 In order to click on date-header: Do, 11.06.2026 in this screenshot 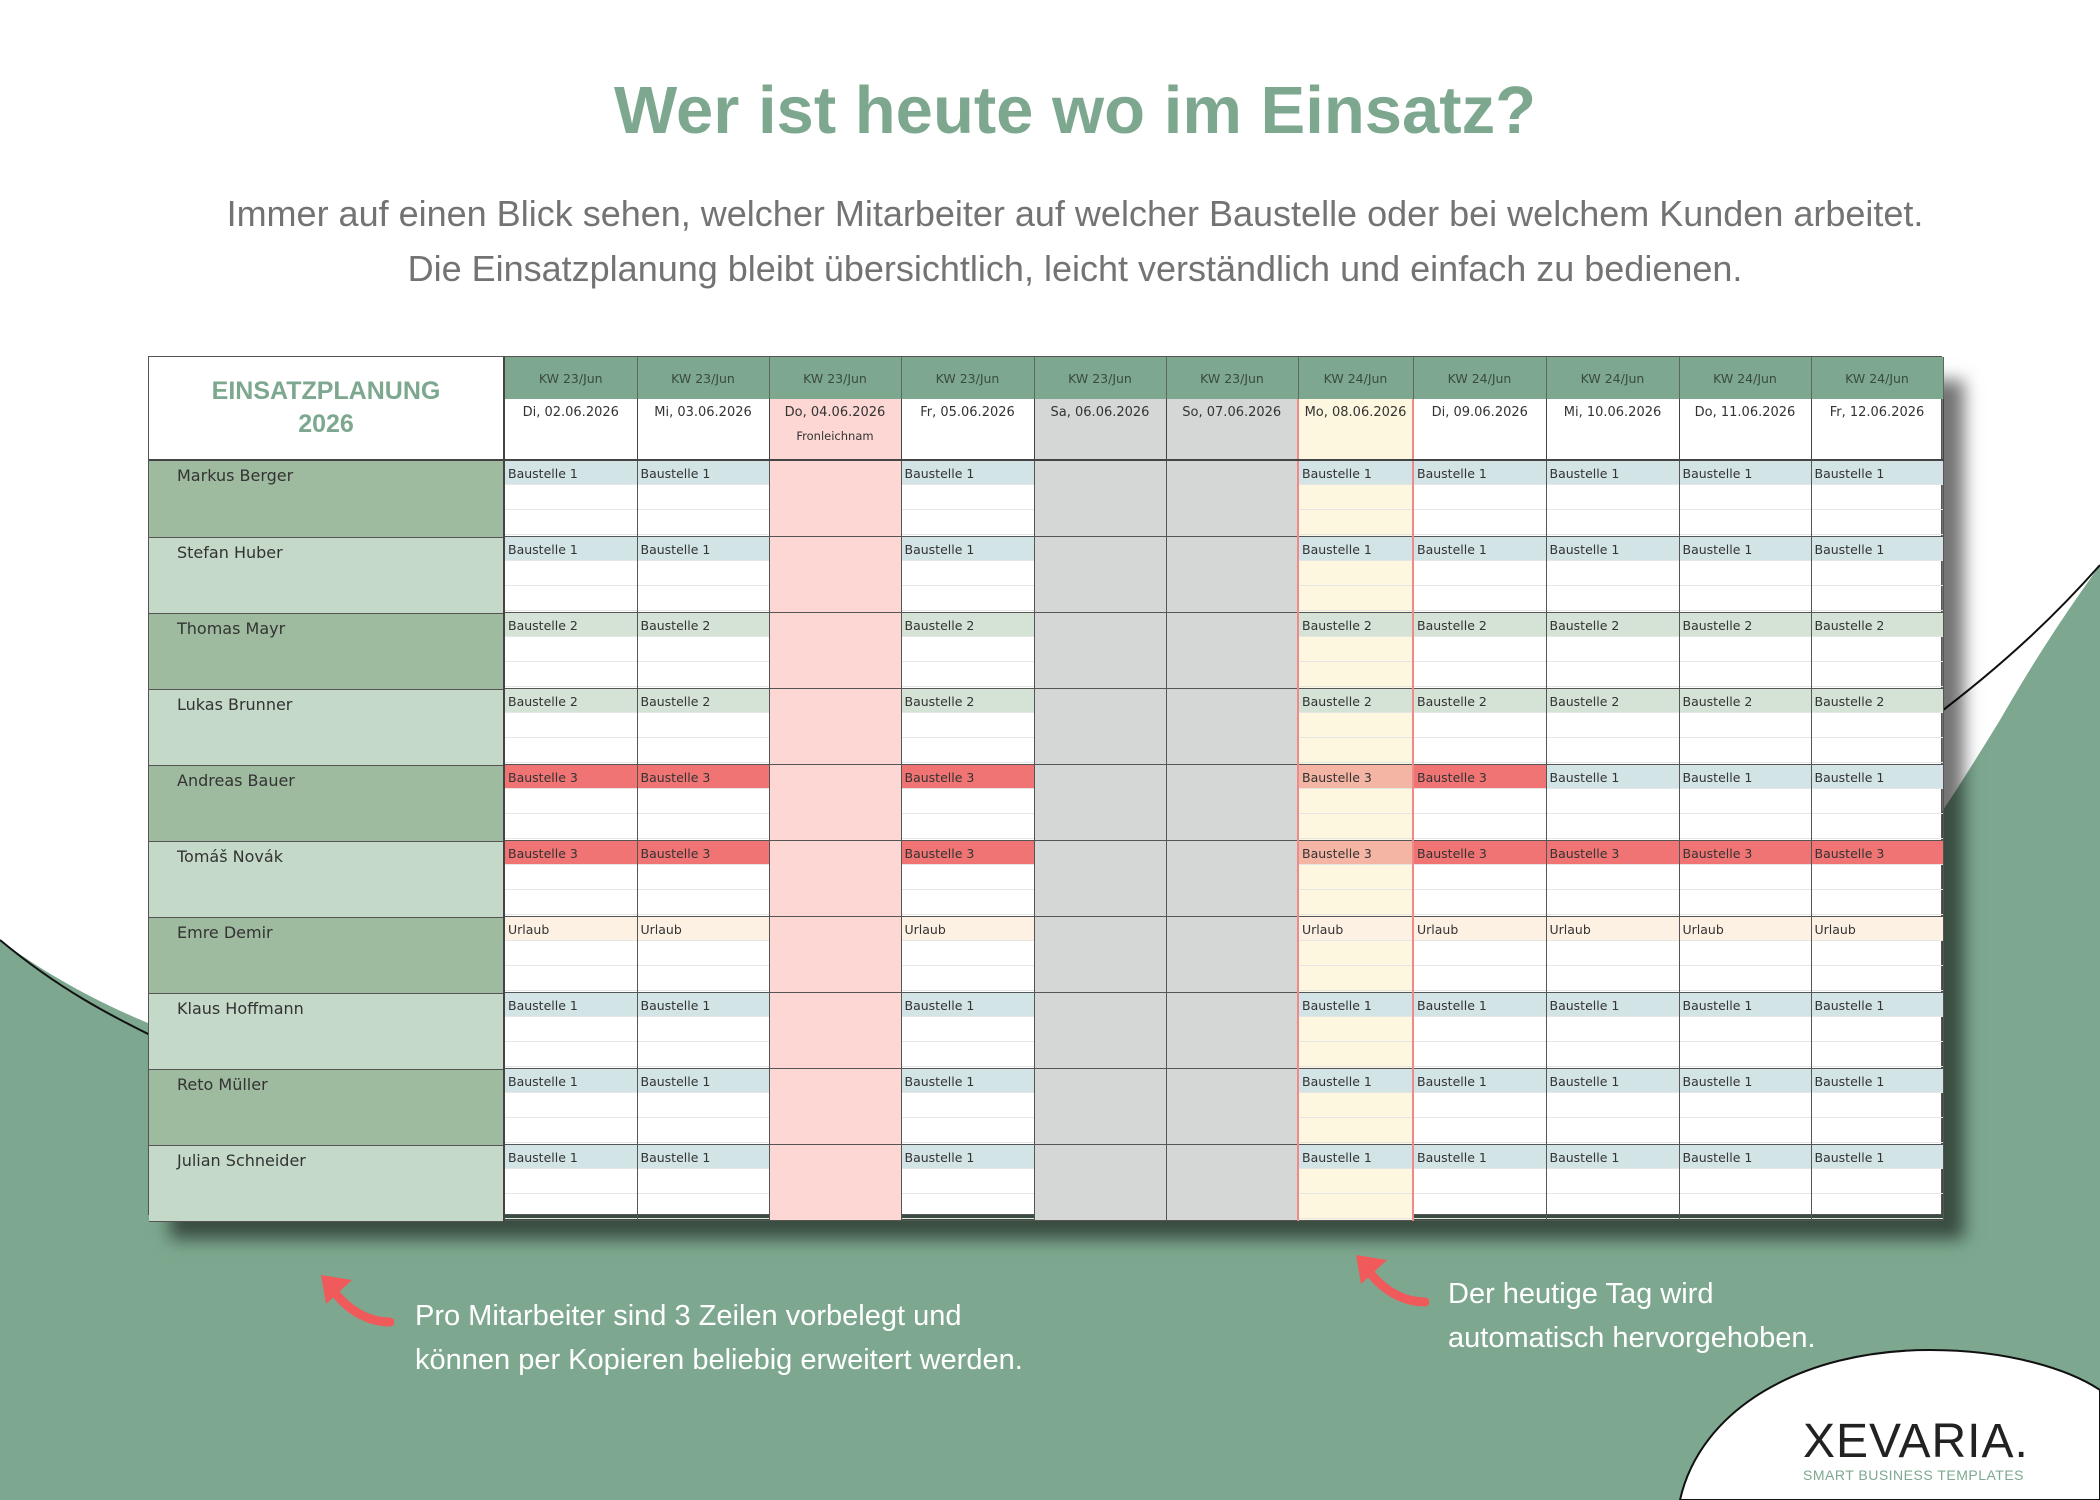, I will do `click(1745, 430)`.